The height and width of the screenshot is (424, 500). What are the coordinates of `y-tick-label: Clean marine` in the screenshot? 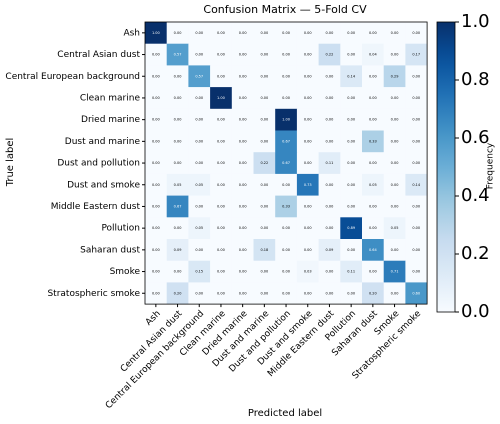 It's located at (110, 98).